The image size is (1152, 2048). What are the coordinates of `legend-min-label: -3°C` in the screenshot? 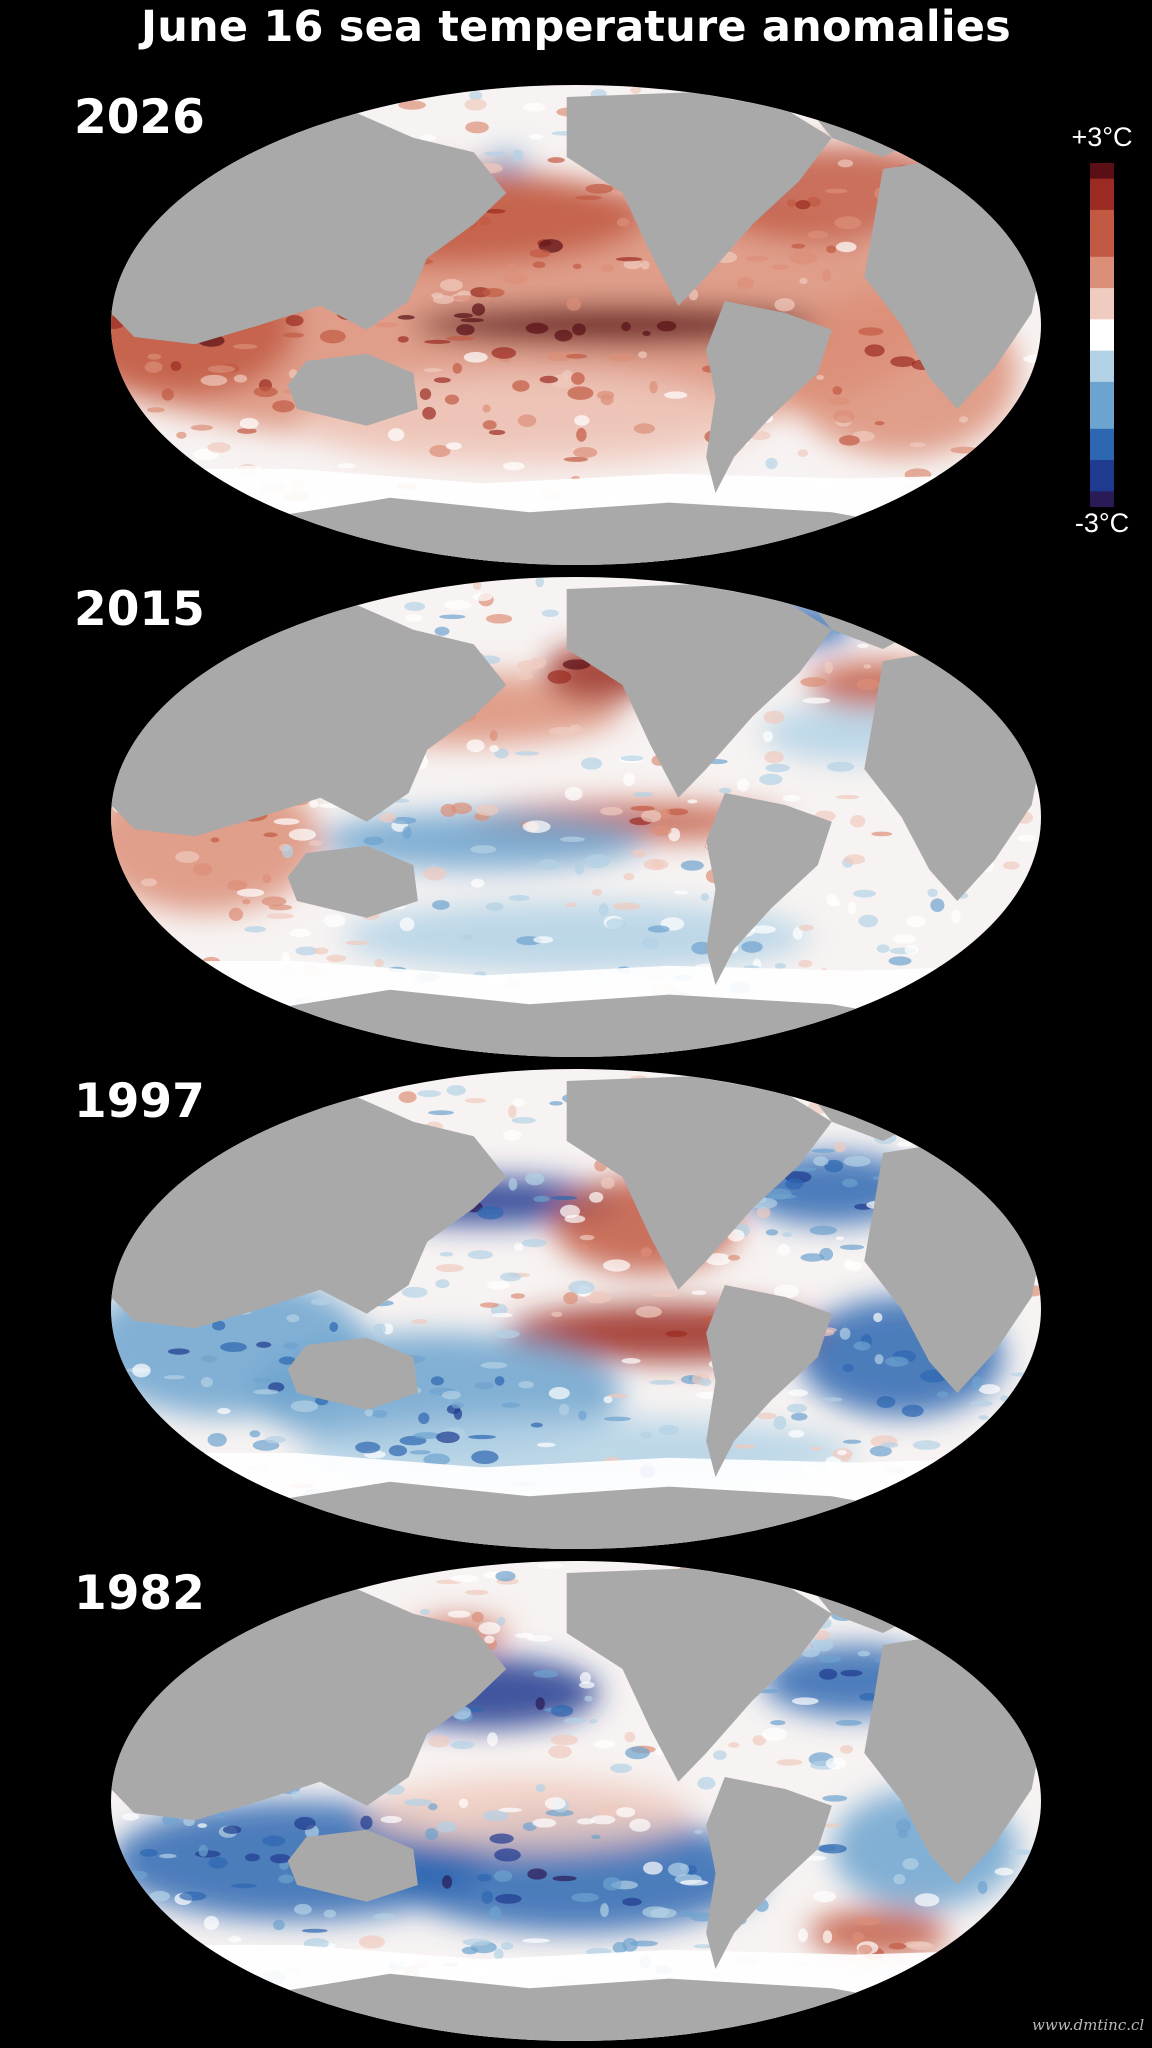 It's located at (1102, 523).